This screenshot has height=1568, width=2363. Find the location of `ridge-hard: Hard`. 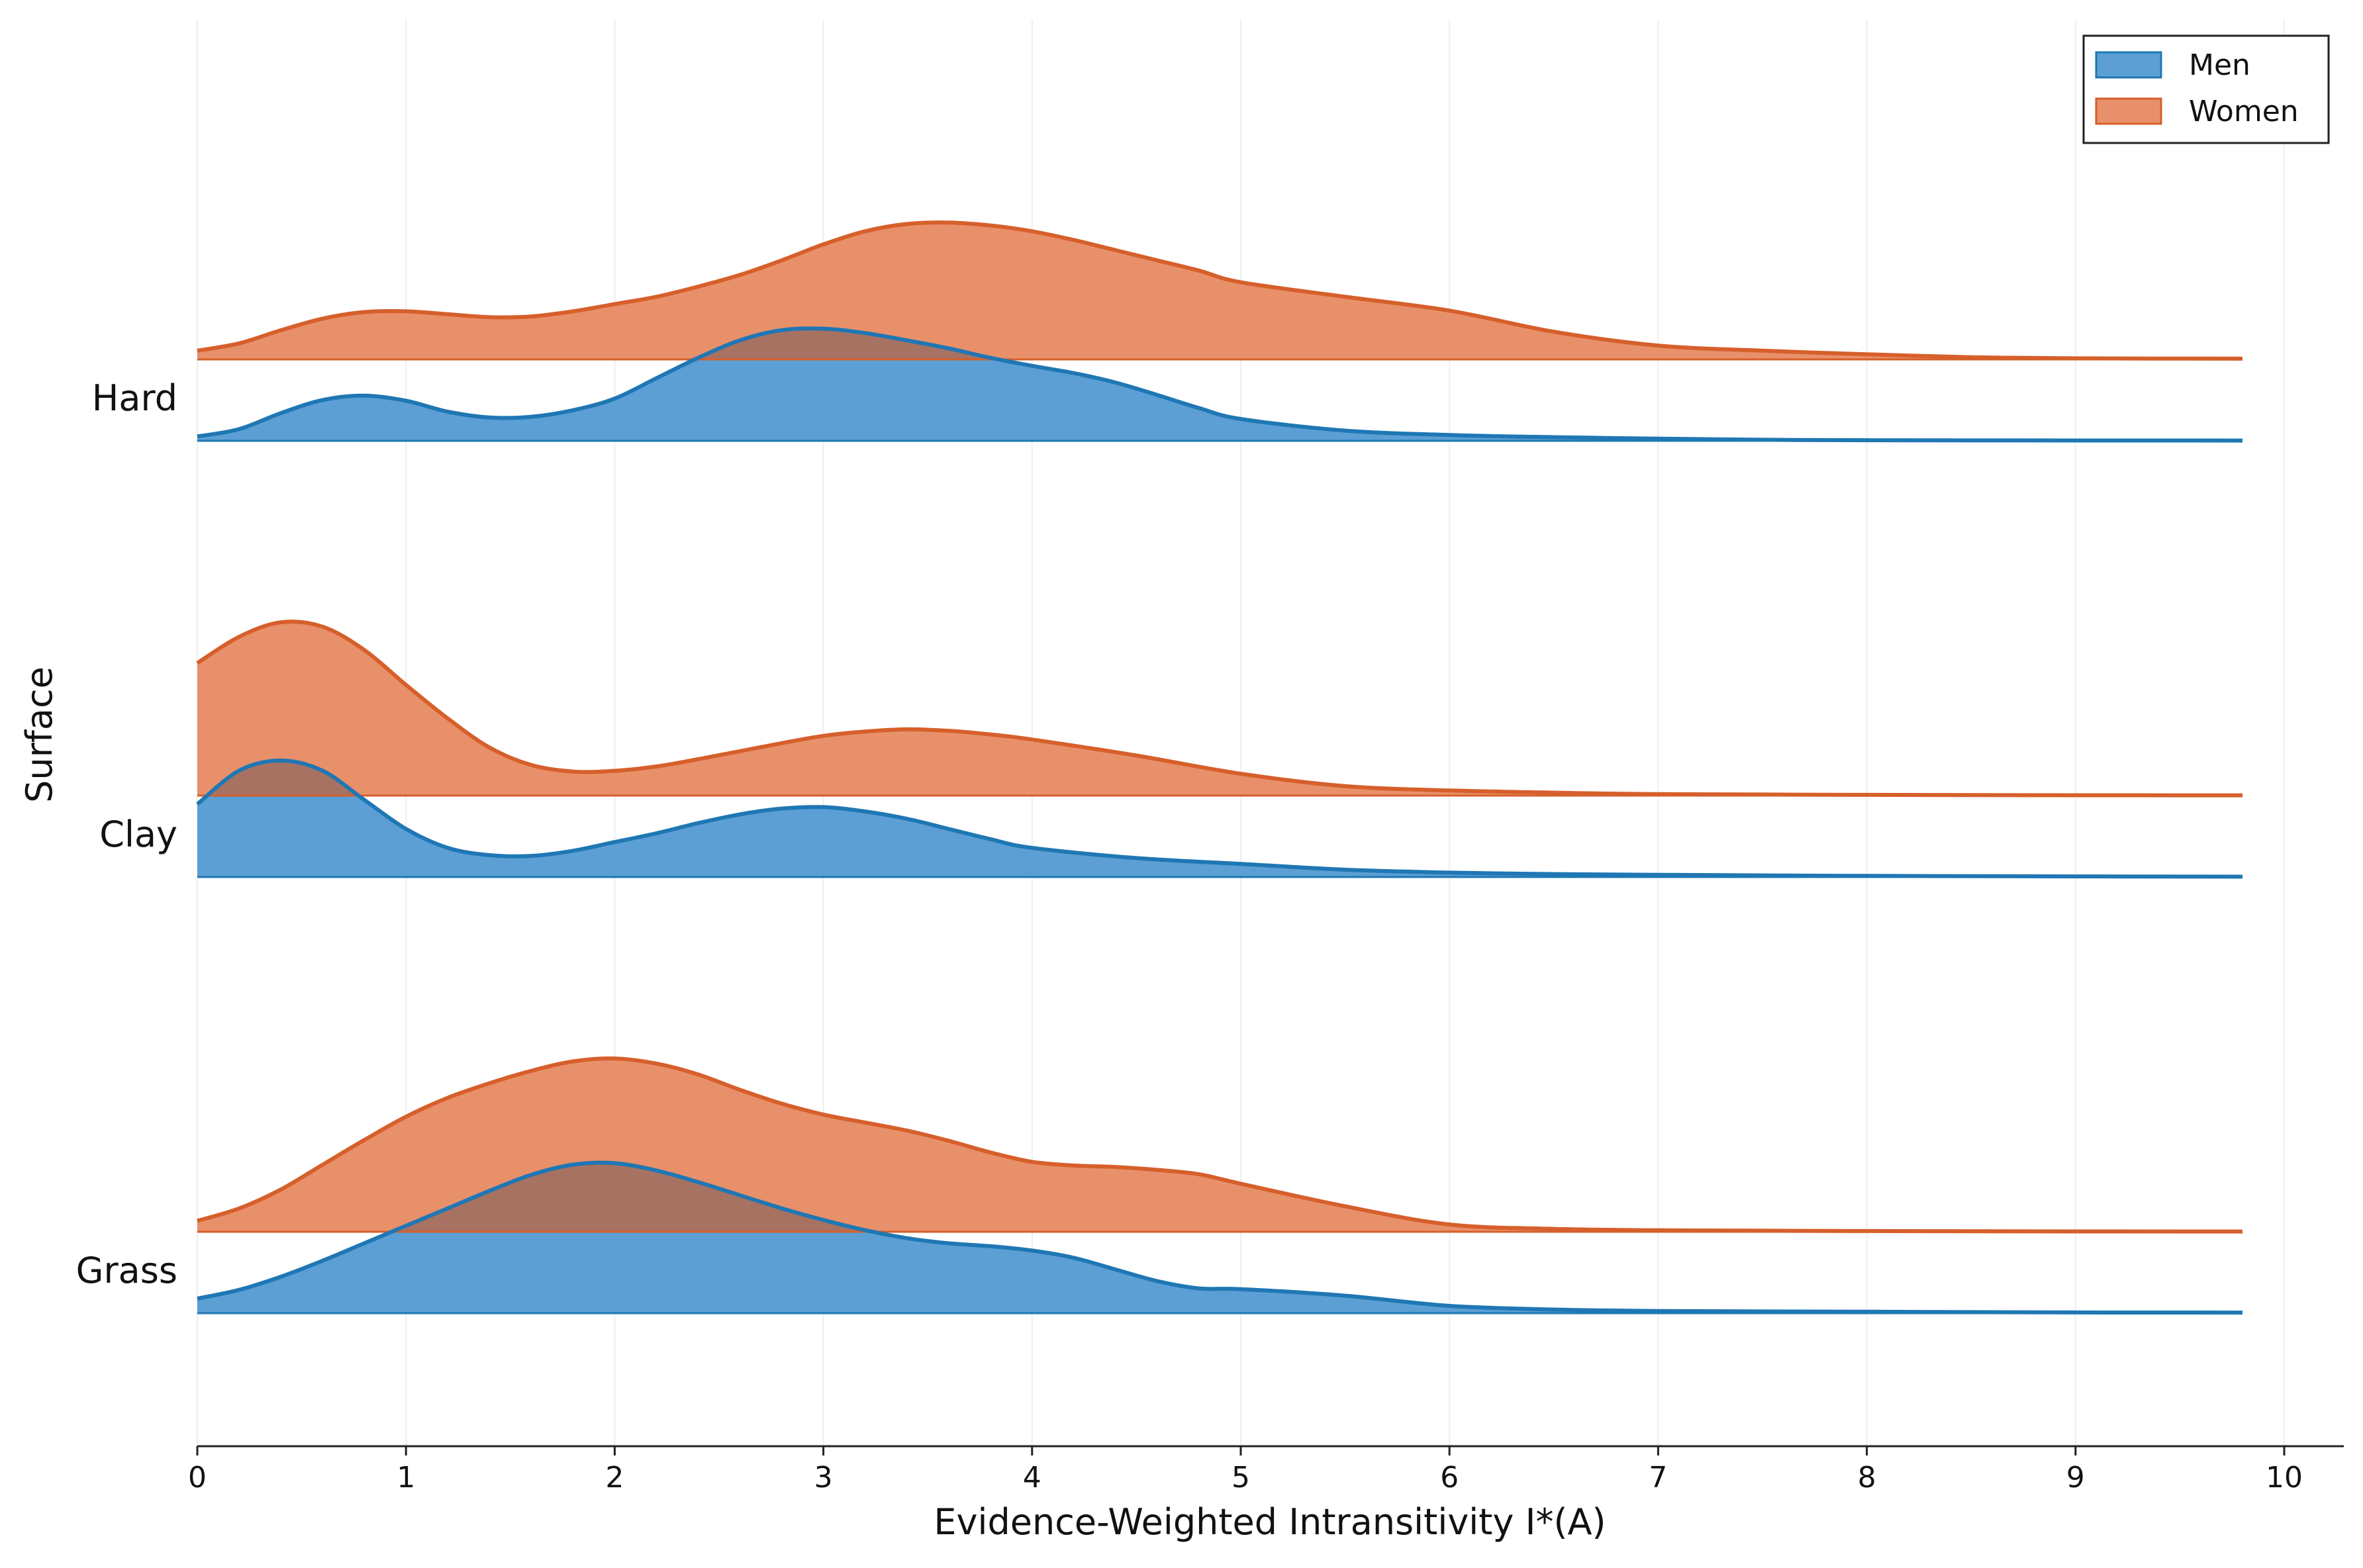

ridge-hard: Hard is located at coordinates (1167, 331).